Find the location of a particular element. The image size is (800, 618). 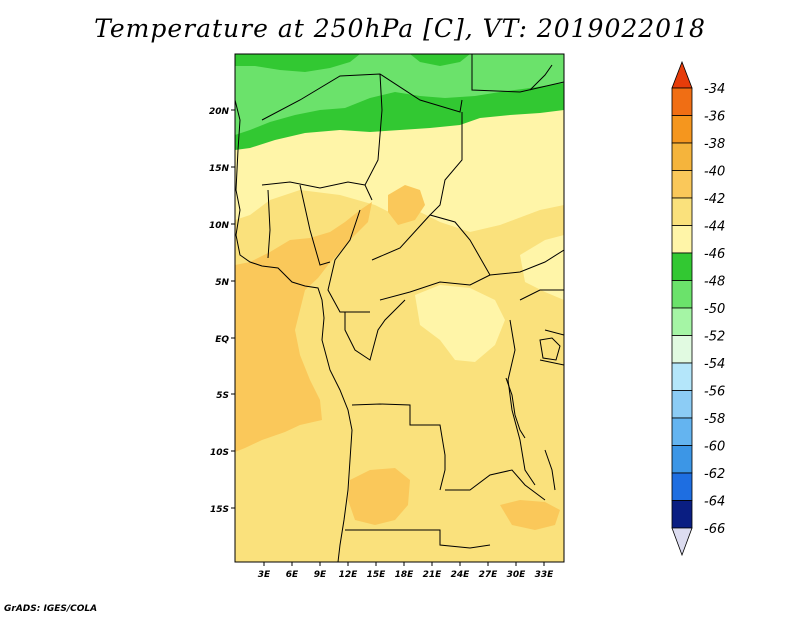

lon-tick-18e: 18E is located at coordinates (405, 575).